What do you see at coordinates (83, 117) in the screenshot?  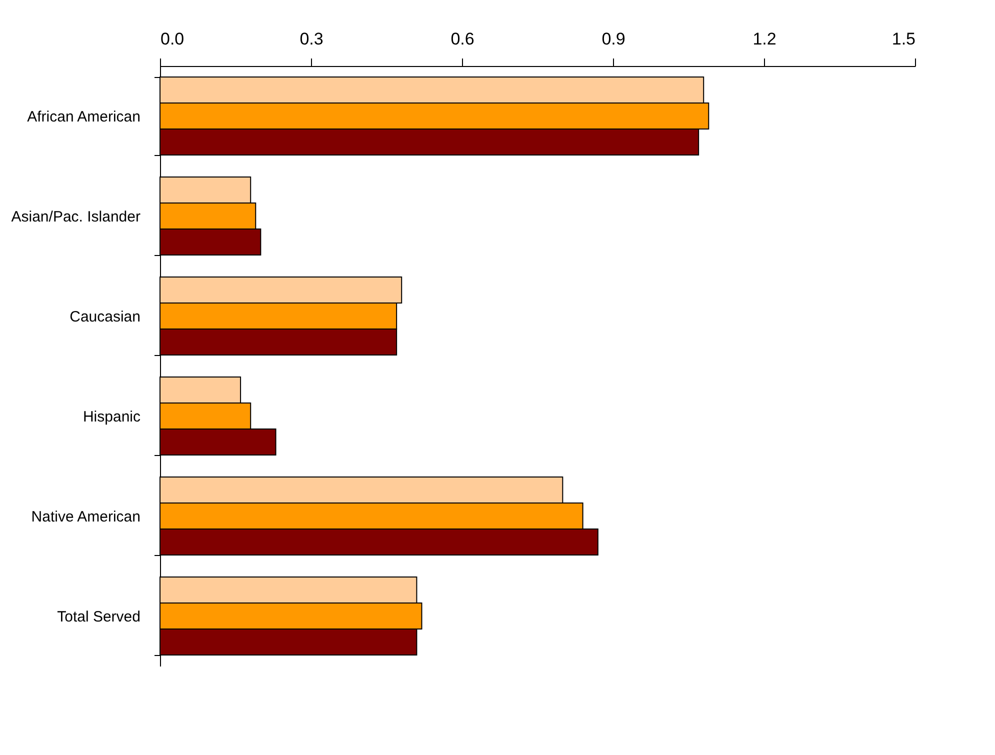 I see `y-tick-label: African American` at bounding box center [83, 117].